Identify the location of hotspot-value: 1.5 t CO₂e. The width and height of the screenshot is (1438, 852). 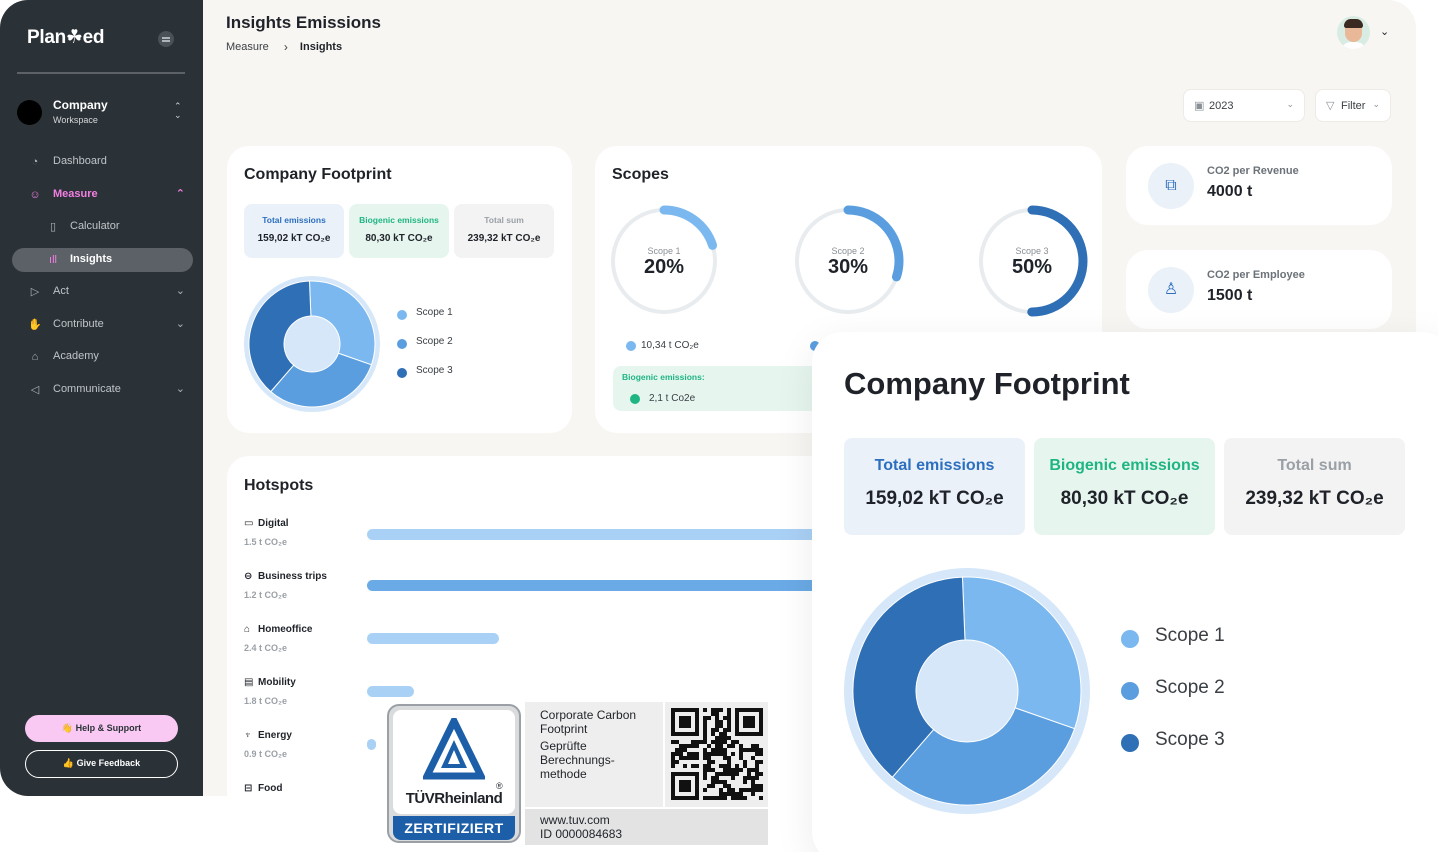
(266, 542).